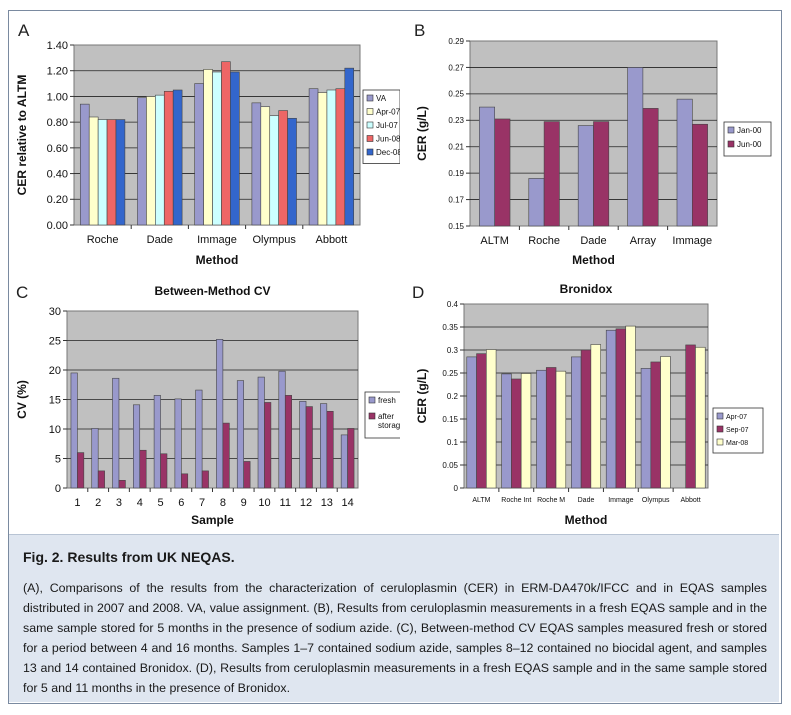 This screenshot has height=715, width=791. What do you see at coordinates (456, 173) in the screenshot?
I see `y-tick-label: 0.19` at bounding box center [456, 173].